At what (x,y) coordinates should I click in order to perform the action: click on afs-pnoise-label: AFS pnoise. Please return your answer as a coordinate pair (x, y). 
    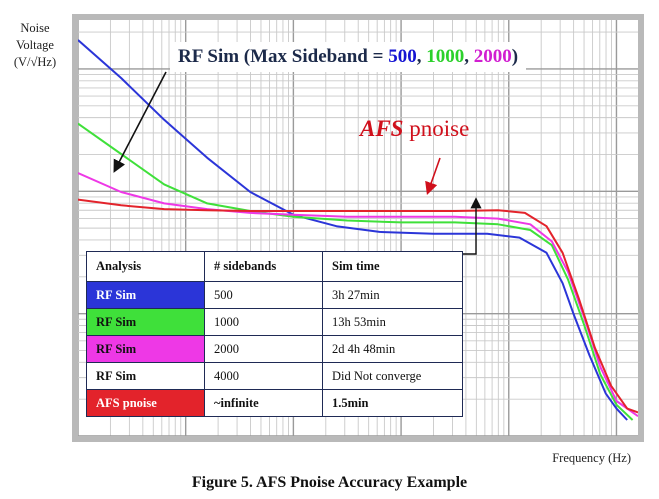
    Looking at the image, I should click on (414, 129).